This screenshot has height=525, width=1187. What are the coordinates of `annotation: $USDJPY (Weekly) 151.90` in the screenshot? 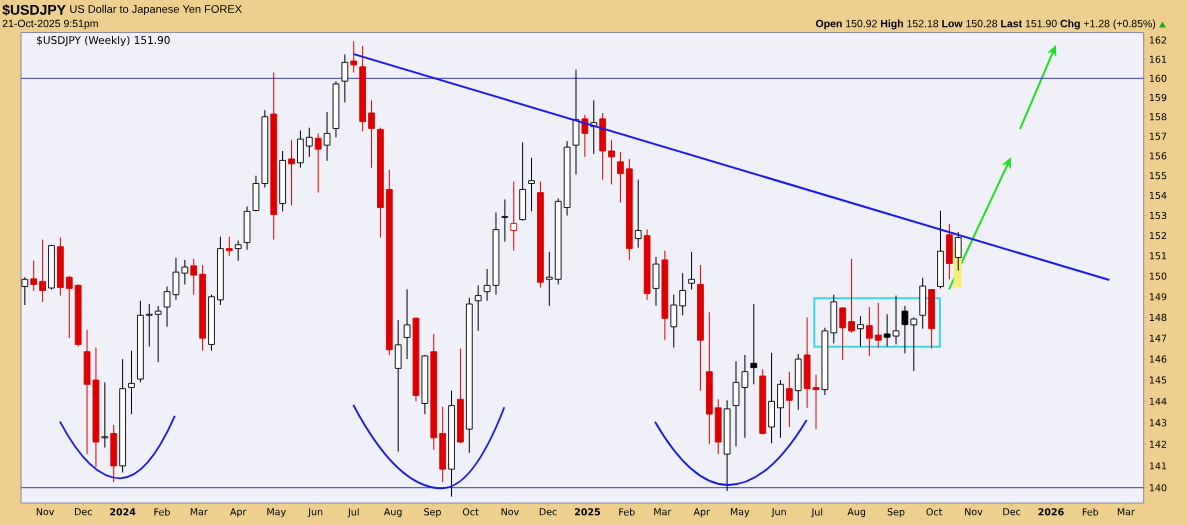 It's located at (103, 41).